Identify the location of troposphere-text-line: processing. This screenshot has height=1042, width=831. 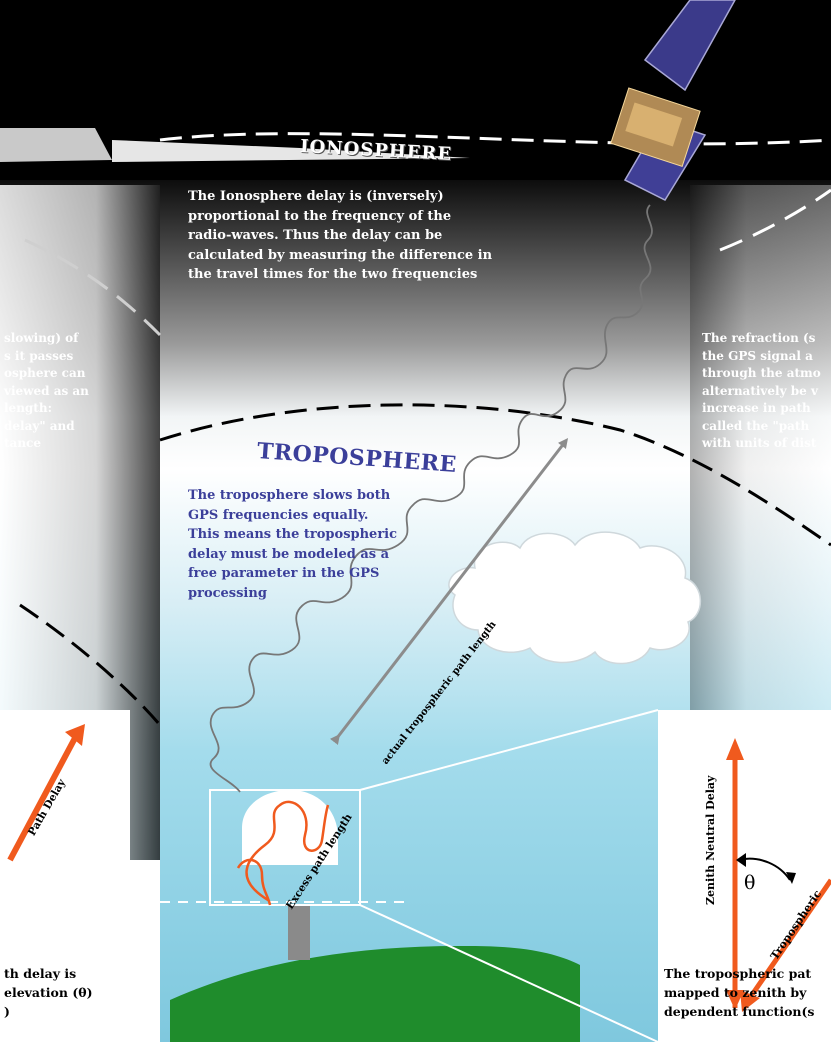
(227, 593).